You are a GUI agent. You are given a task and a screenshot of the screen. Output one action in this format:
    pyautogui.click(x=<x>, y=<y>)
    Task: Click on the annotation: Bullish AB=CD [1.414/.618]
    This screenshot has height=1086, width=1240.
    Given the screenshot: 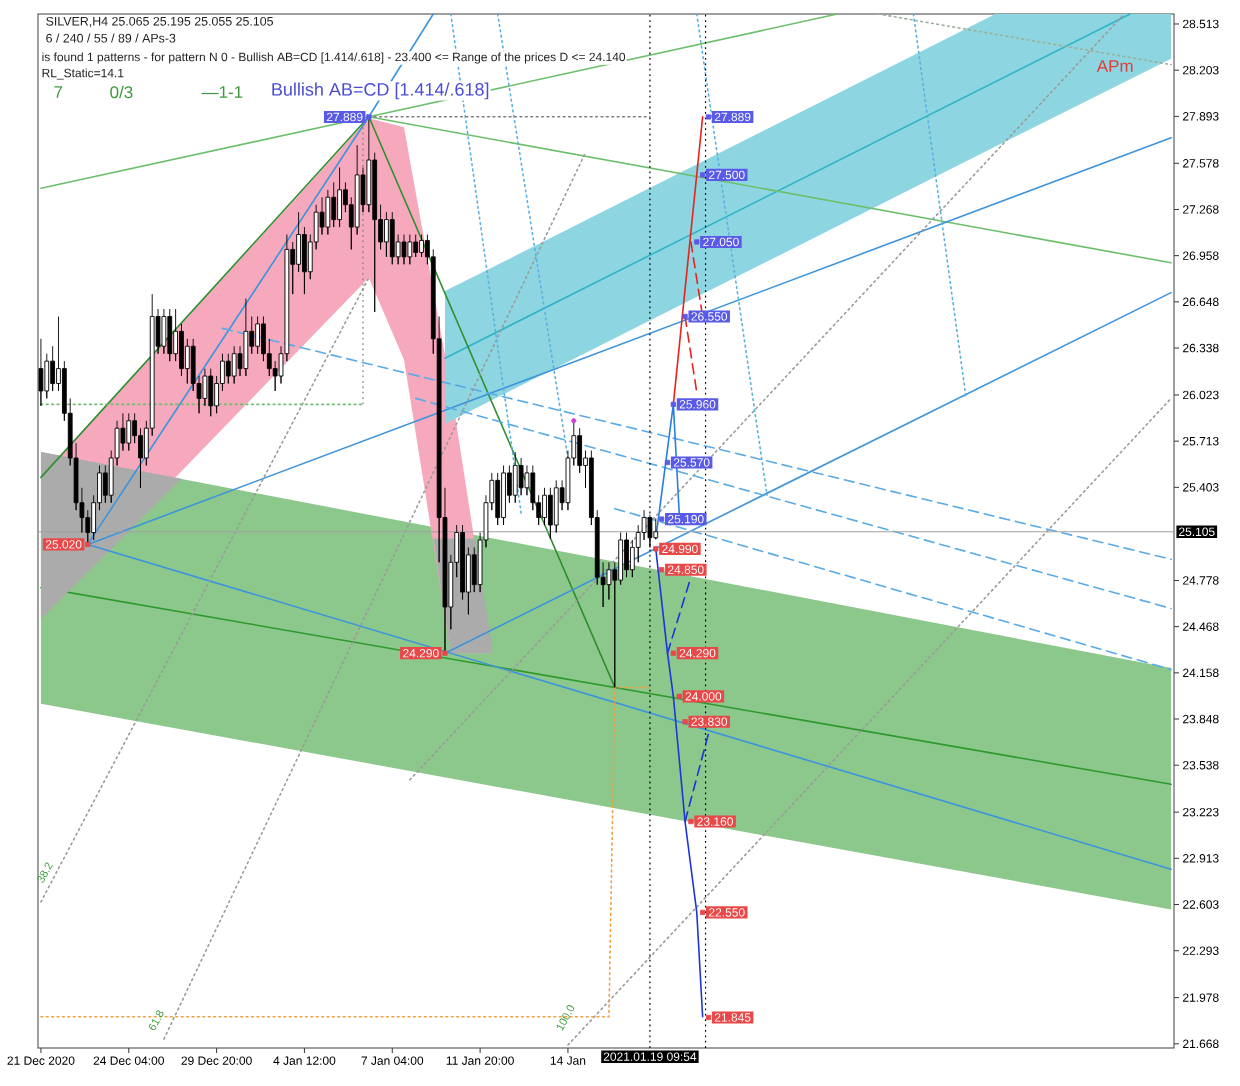 What is the action you would take?
    pyautogui.click(x=380, y=91)
    